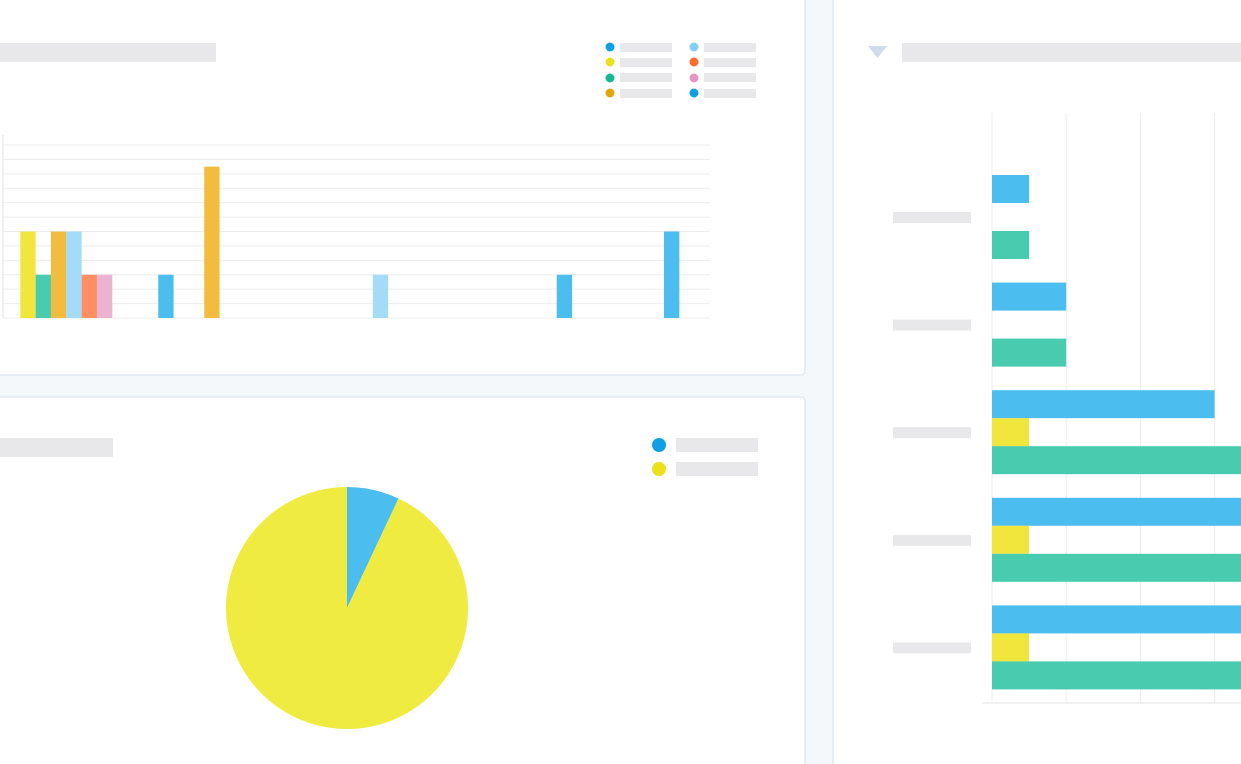 The width and height of the screenshot is (1241, 764). Describe the element at coordinates (652, 259) in the screenshot. I see `legend-dots` at that location.